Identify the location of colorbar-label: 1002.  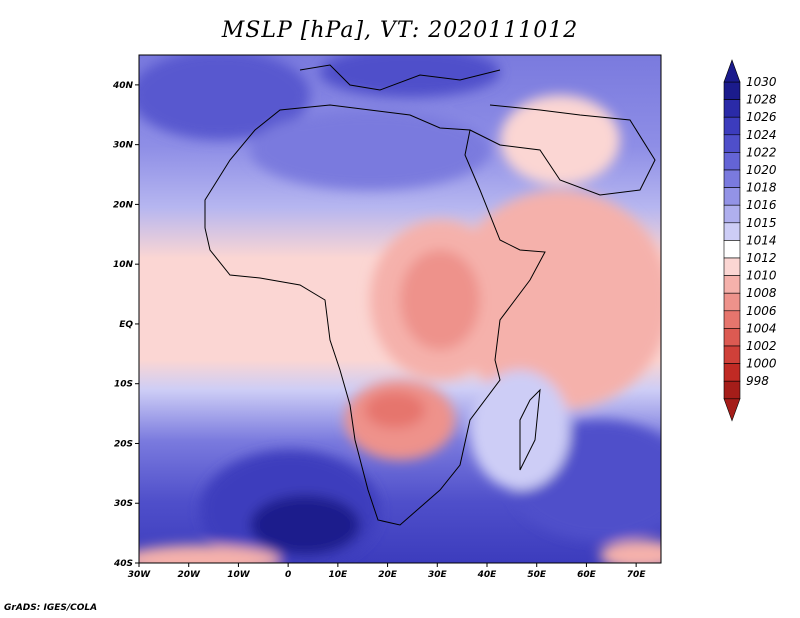
(761, 346).